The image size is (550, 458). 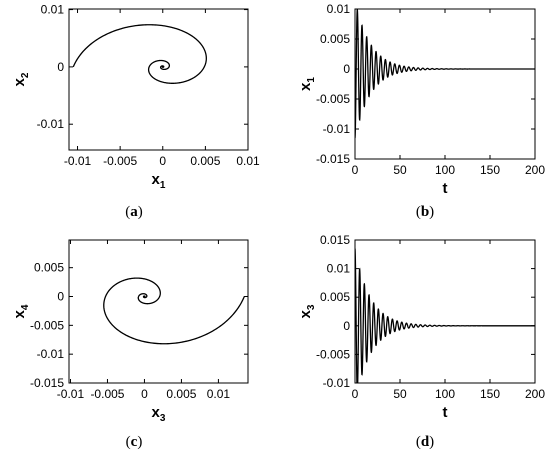 What do you see at coordinates (445, 394) in the screenshot?
I see `x-tick-label-d-2: 100` at bounding box center [445, 394].